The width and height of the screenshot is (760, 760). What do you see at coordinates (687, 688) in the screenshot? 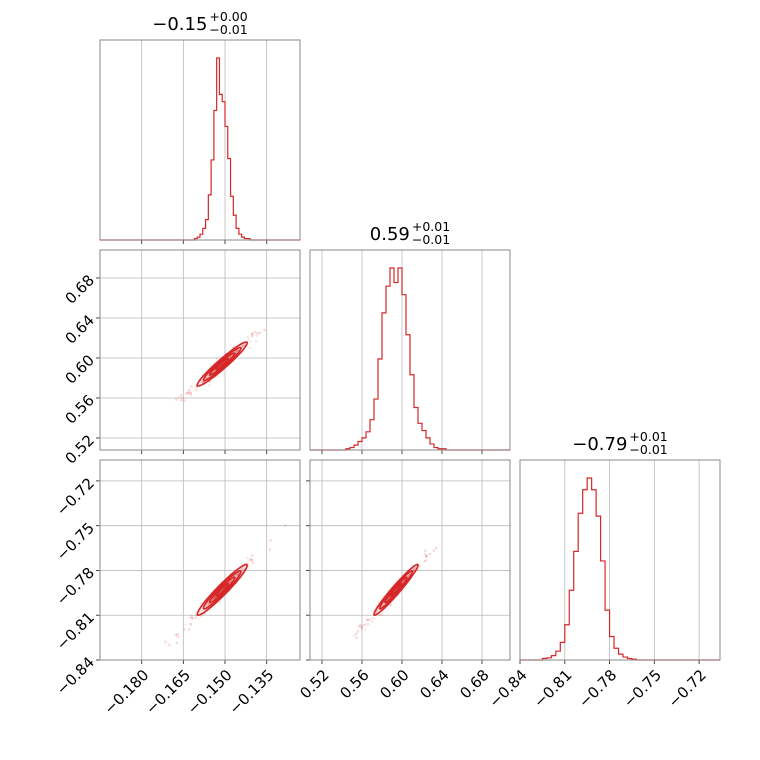
I see `x-tick-label: −0.72` at bounding box center [687, 688].